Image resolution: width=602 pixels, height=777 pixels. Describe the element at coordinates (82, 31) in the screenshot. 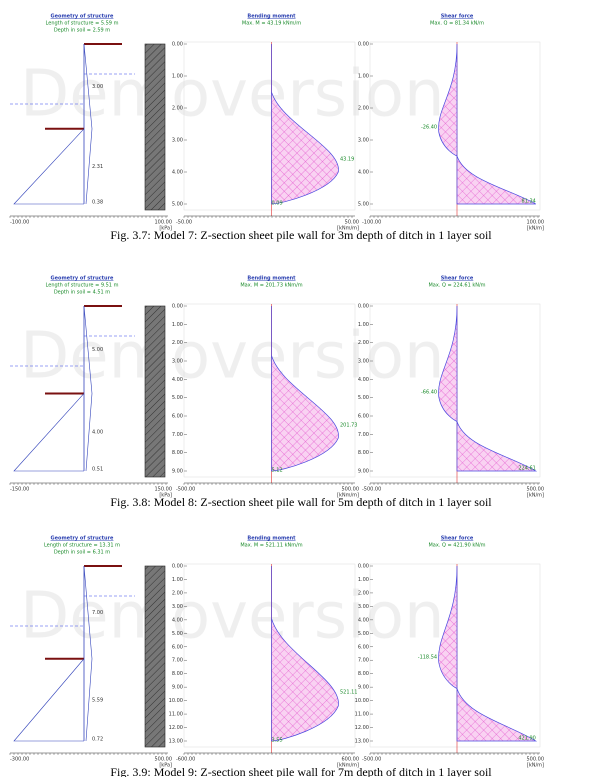

I see `panel-subtitle: Depth in soil = 2.59 m` at that location.